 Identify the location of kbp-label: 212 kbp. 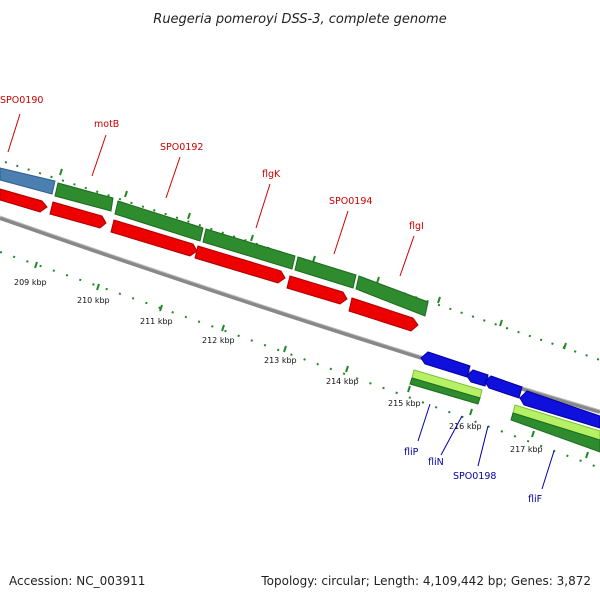
(218, 340).